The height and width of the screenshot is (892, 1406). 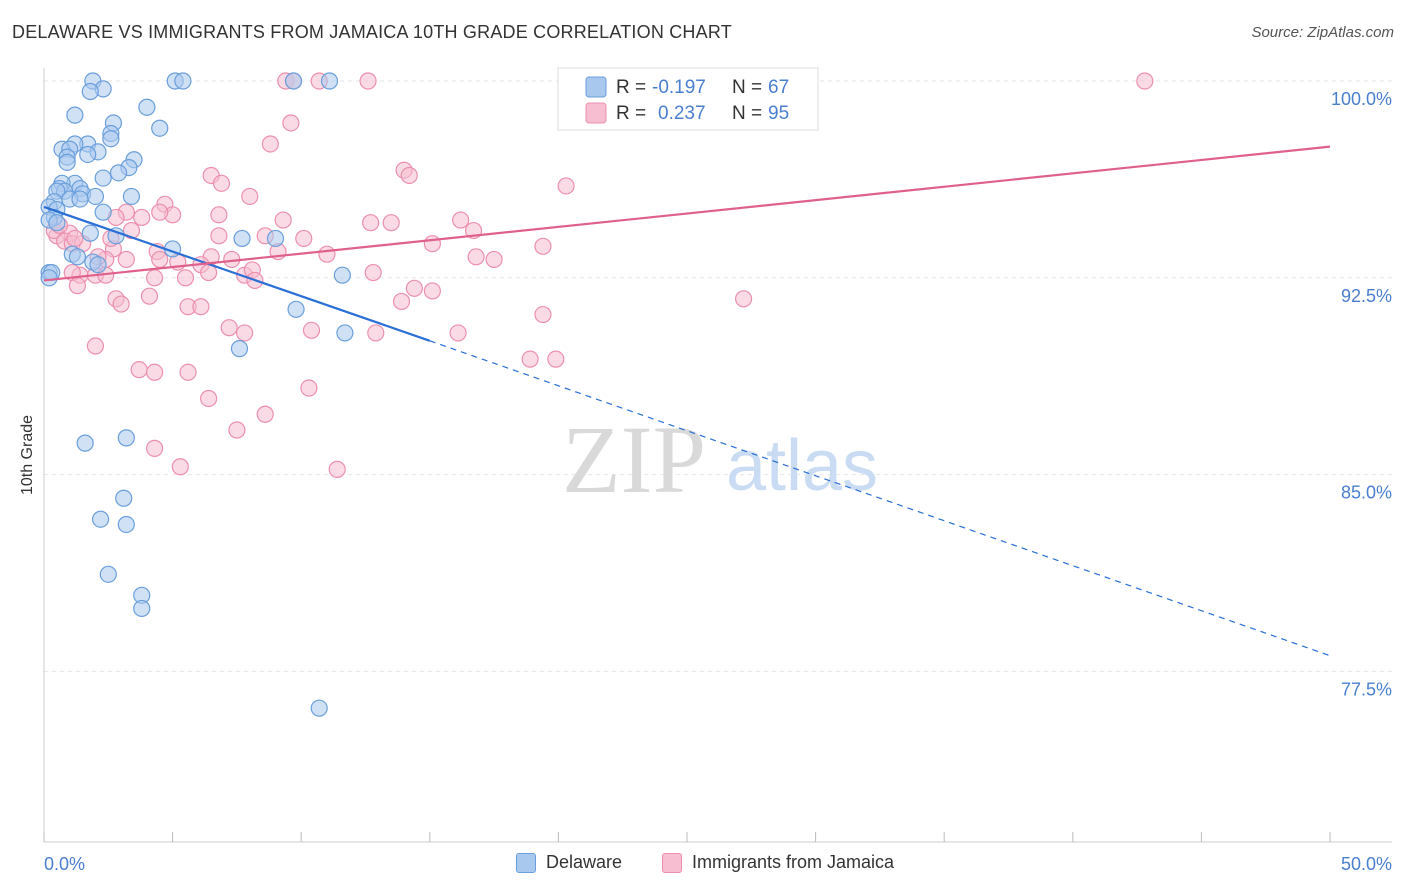 What do you see at coordinates (778, 862) in the screenshot?
I see `legend-item-jamaica: Immigrants from Jamaica` at bounding box center [778, 862].